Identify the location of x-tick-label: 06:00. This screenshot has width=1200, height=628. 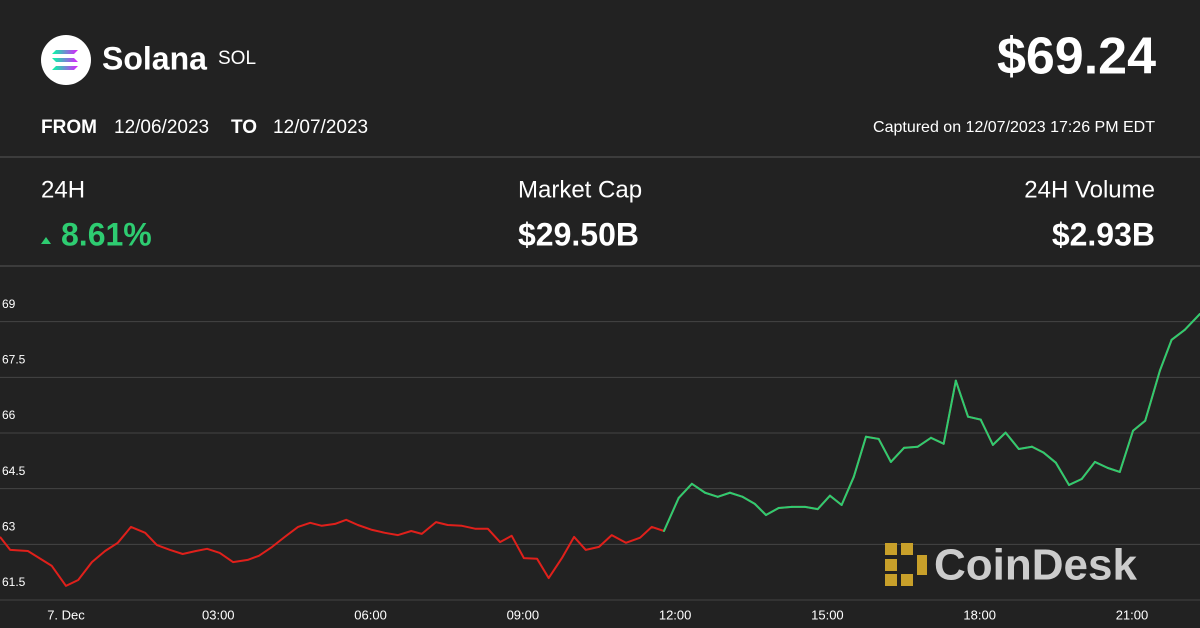
(370, 614).